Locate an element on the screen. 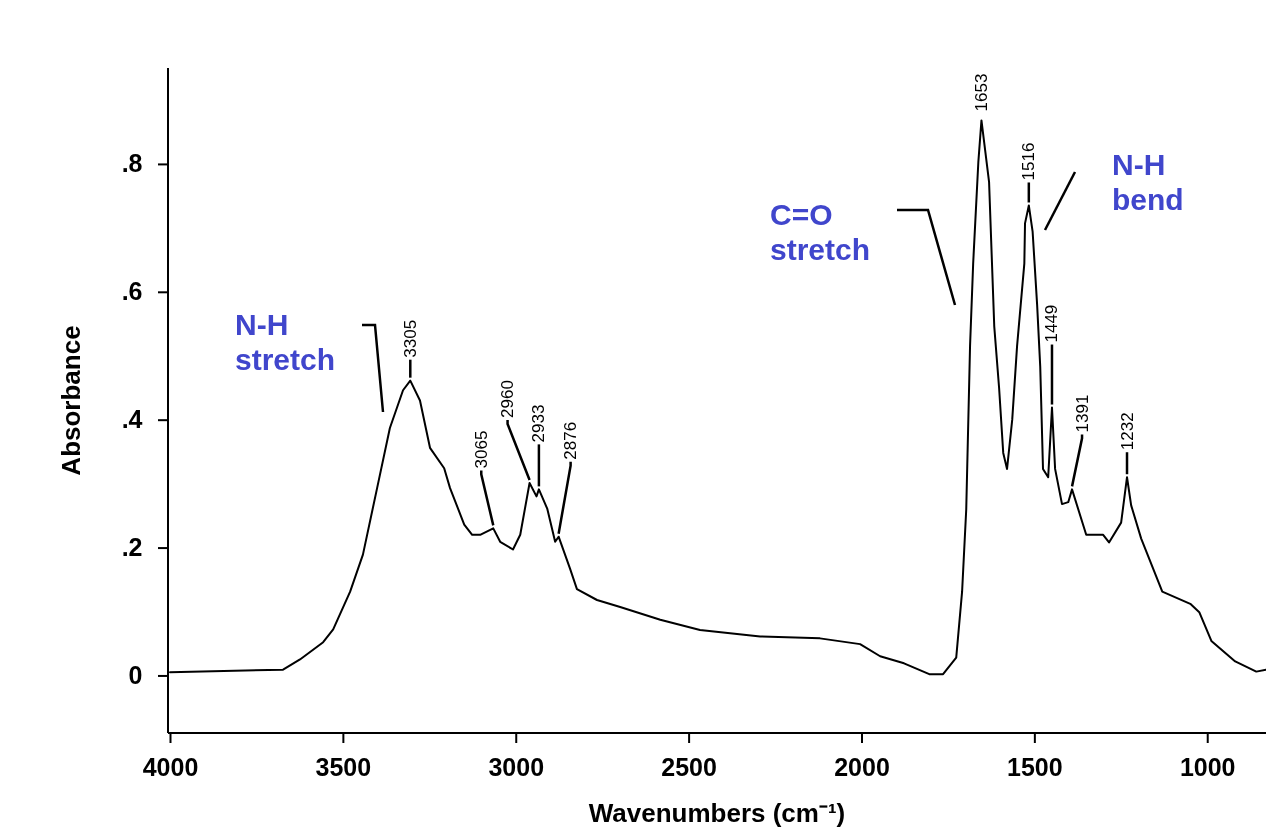  annotation: 1391 is located at coordinates (1082, 413).